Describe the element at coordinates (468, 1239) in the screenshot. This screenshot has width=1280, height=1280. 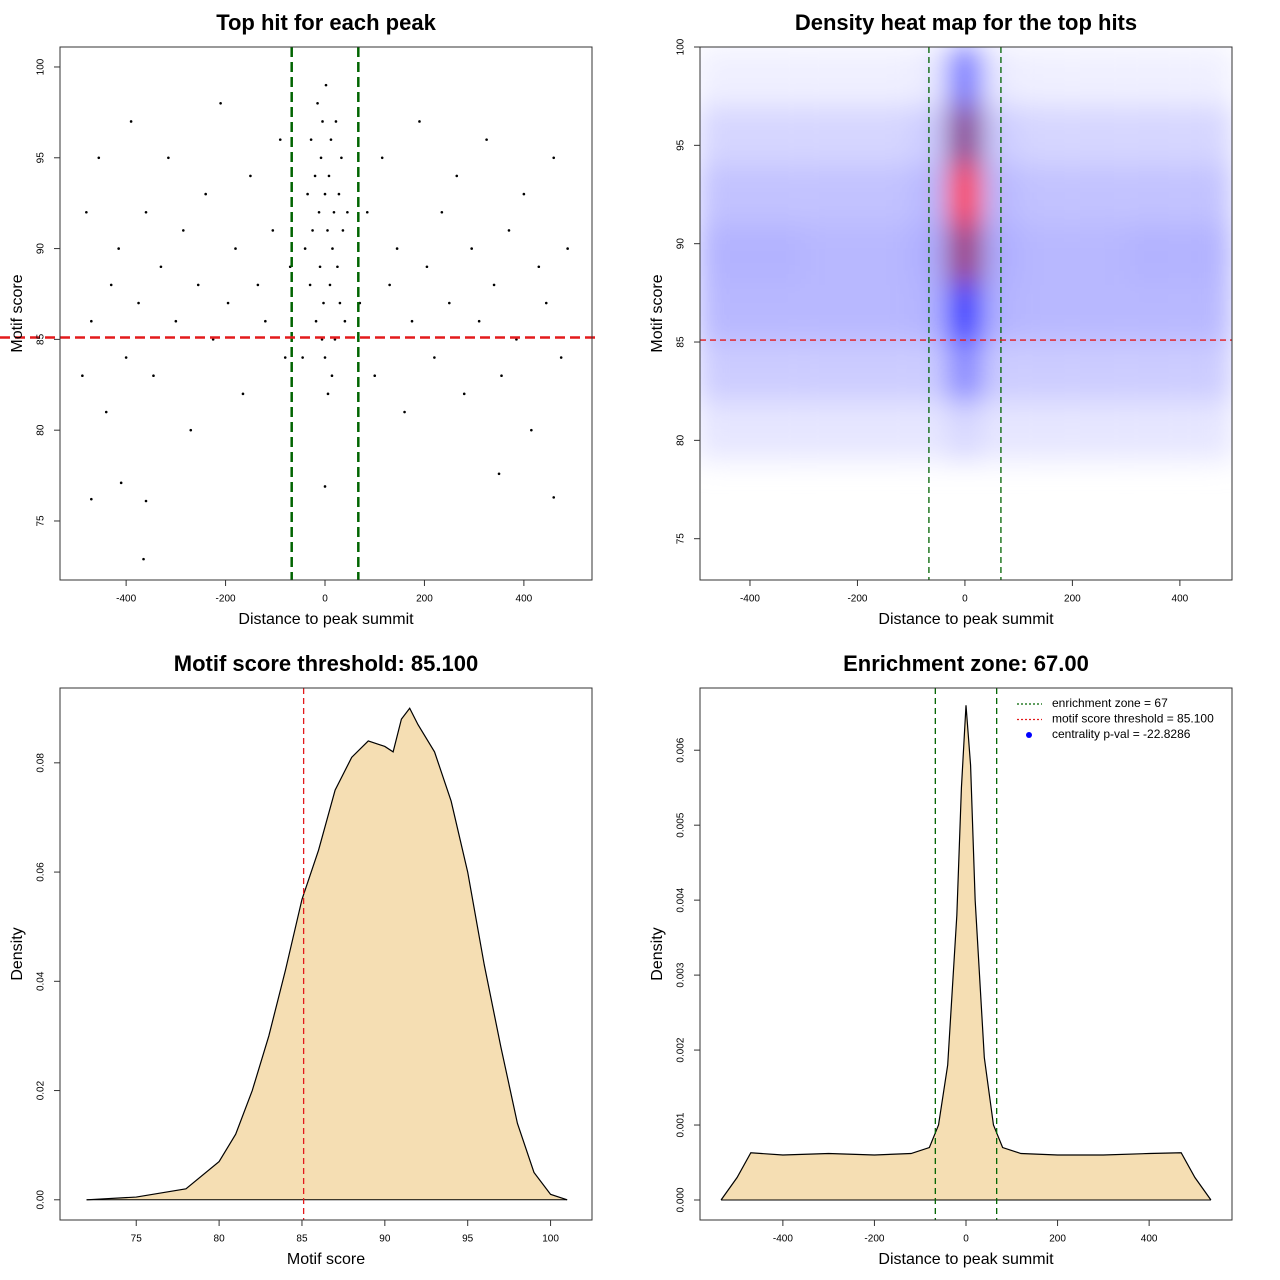
I see `x-tick-label: 95` at that location.